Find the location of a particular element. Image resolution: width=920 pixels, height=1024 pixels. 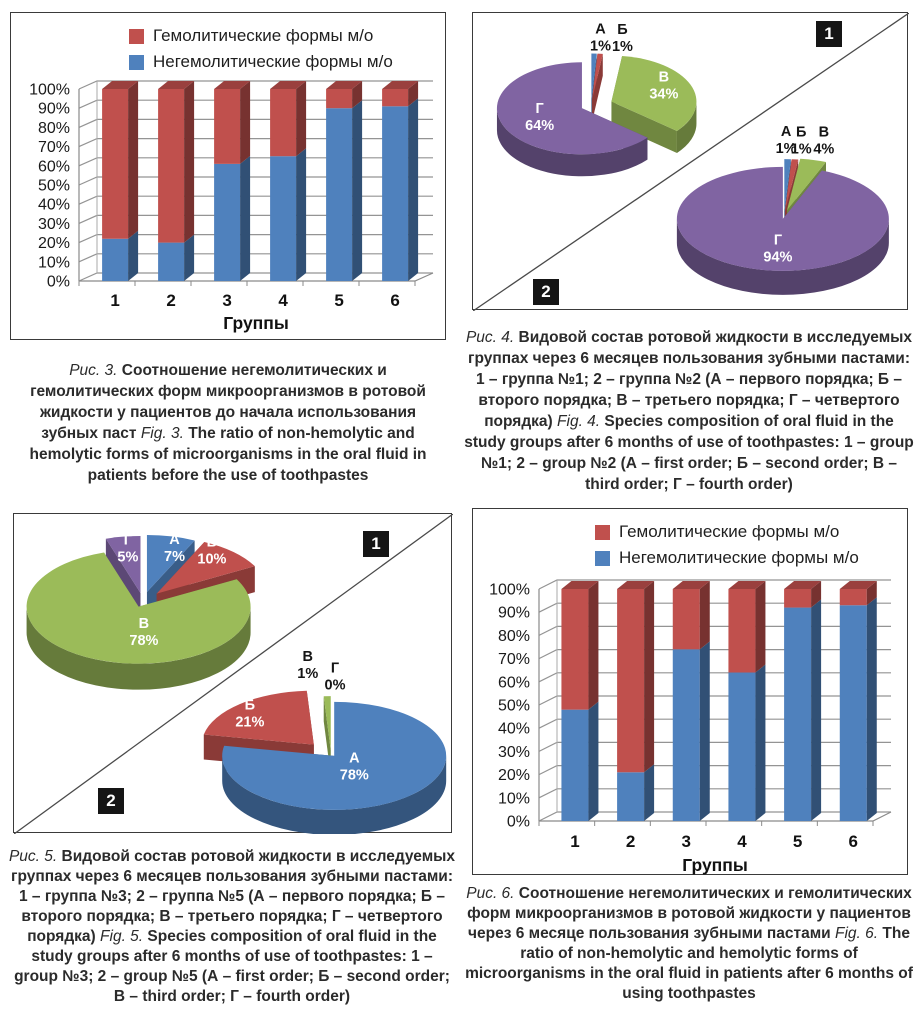

fig6-caption-ru-label: Рис. 6. is located at coordinates (490, 893).